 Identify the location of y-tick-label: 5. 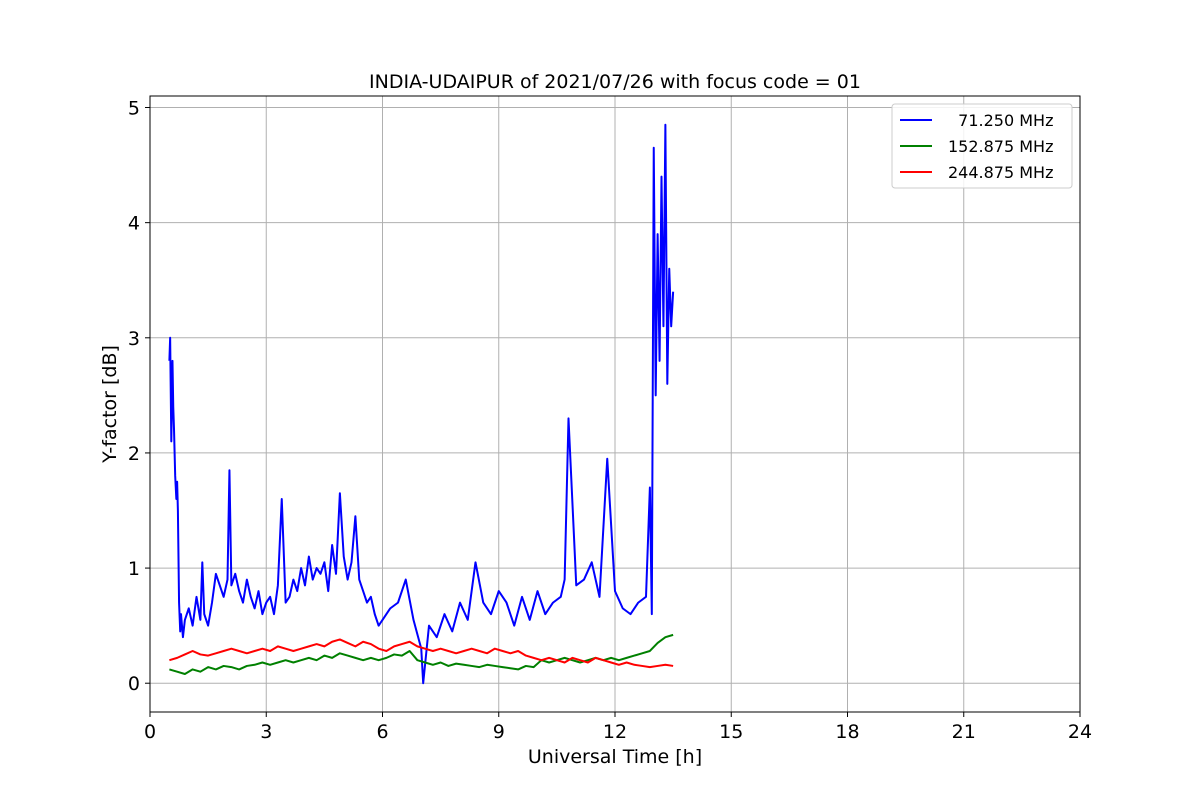
(134, 109).